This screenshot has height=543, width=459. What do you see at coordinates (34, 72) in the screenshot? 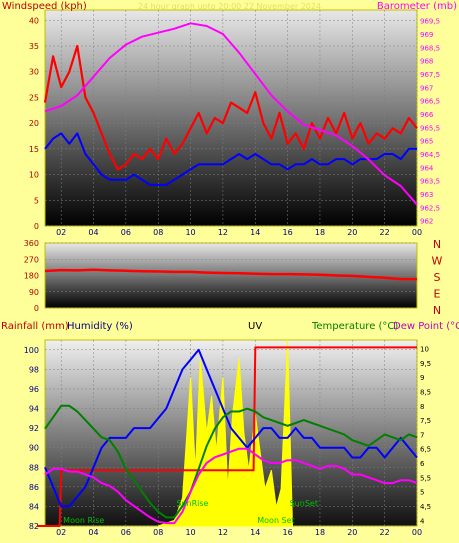
I see `y-tick-left-6: 30` at bounding box center [34, 72].